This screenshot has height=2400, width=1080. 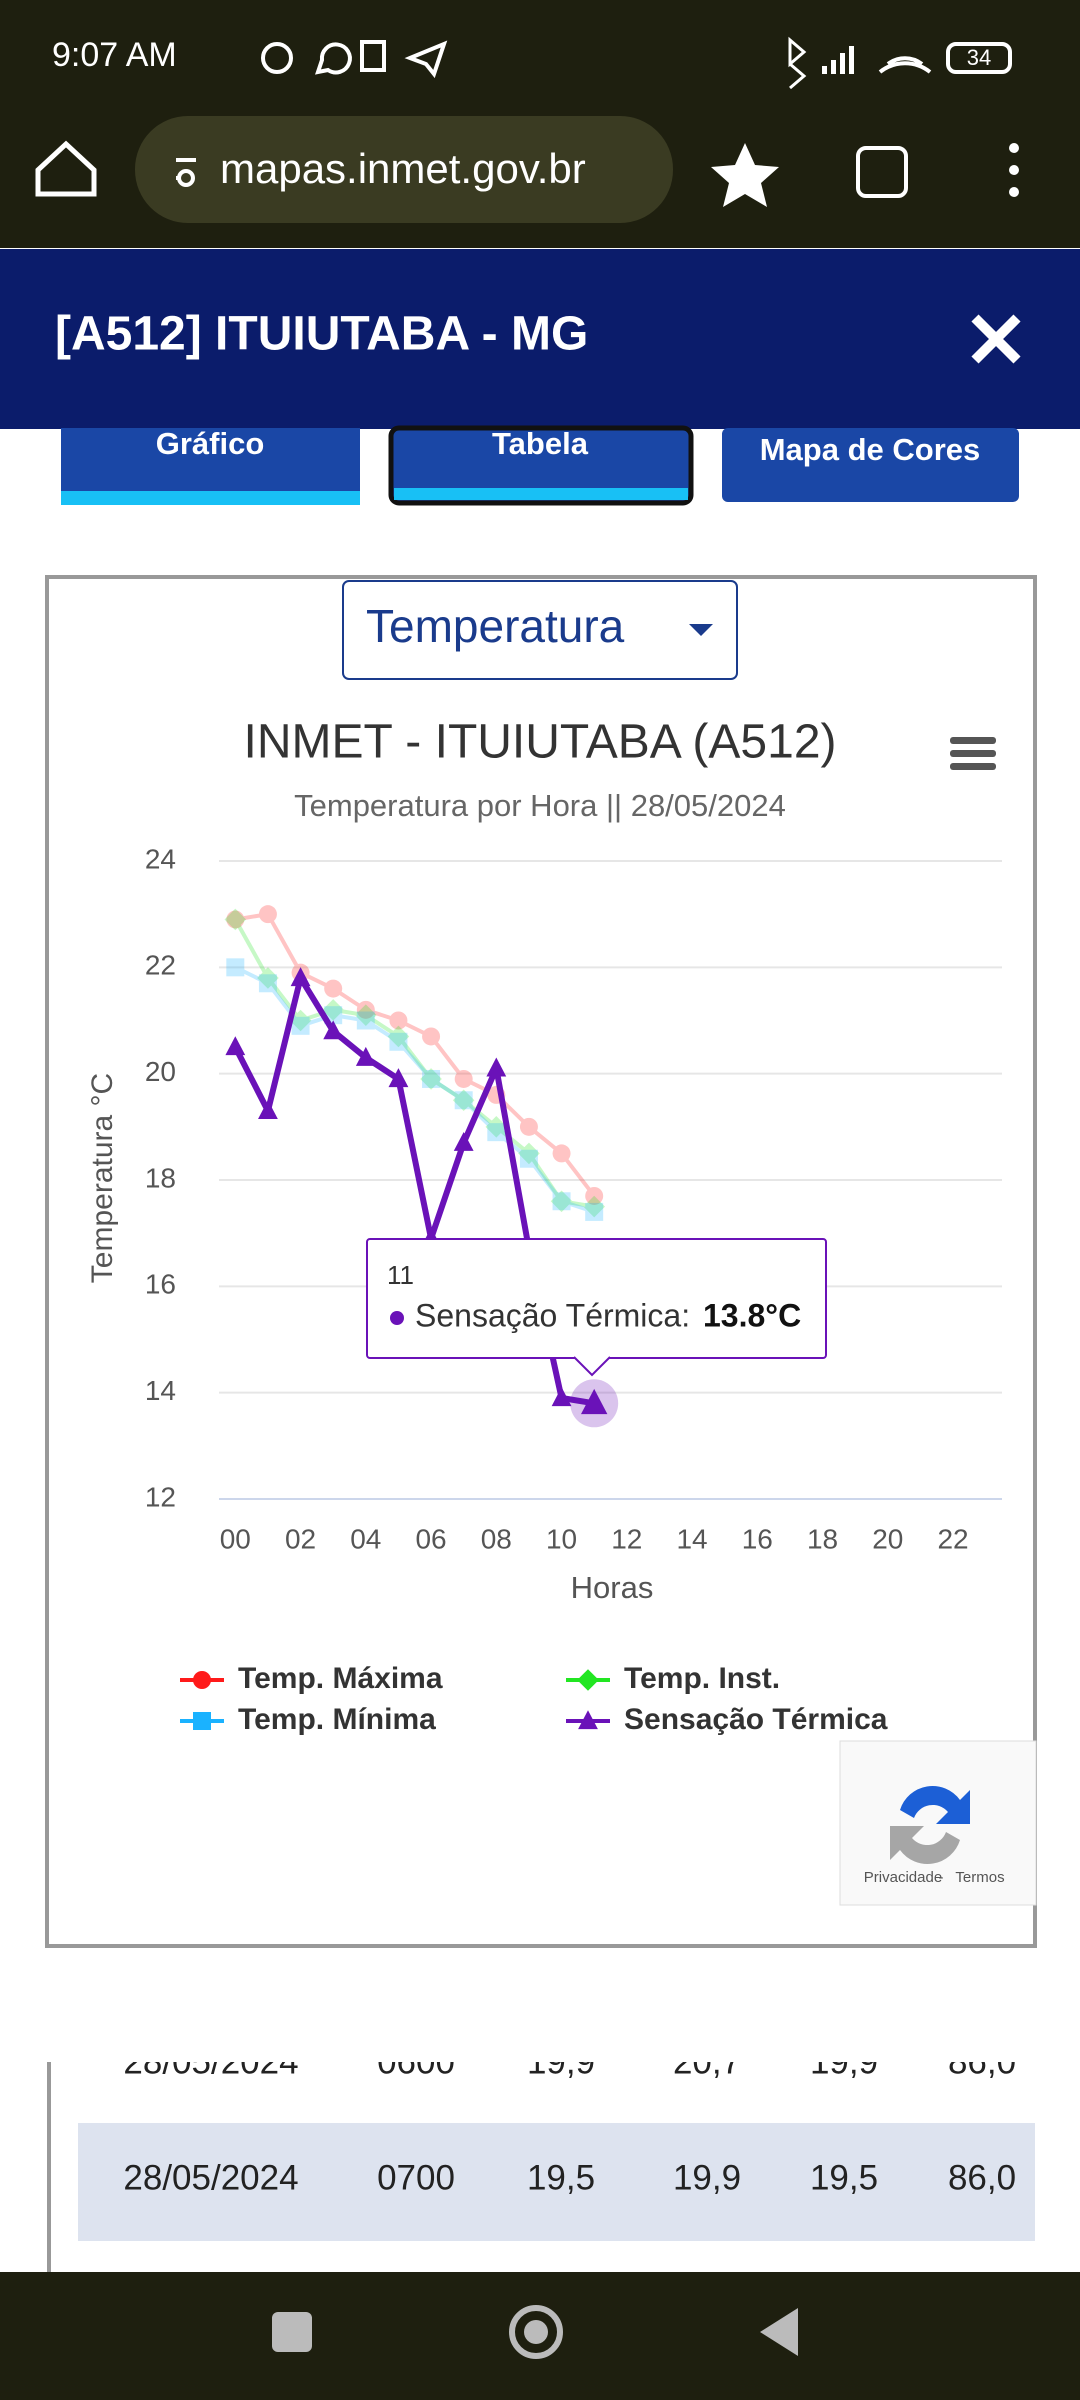 What do you see at coordinates (561, 1538) in the screenshot?
I see `x-tick-label: 10` at bounding box center [561, 1538].